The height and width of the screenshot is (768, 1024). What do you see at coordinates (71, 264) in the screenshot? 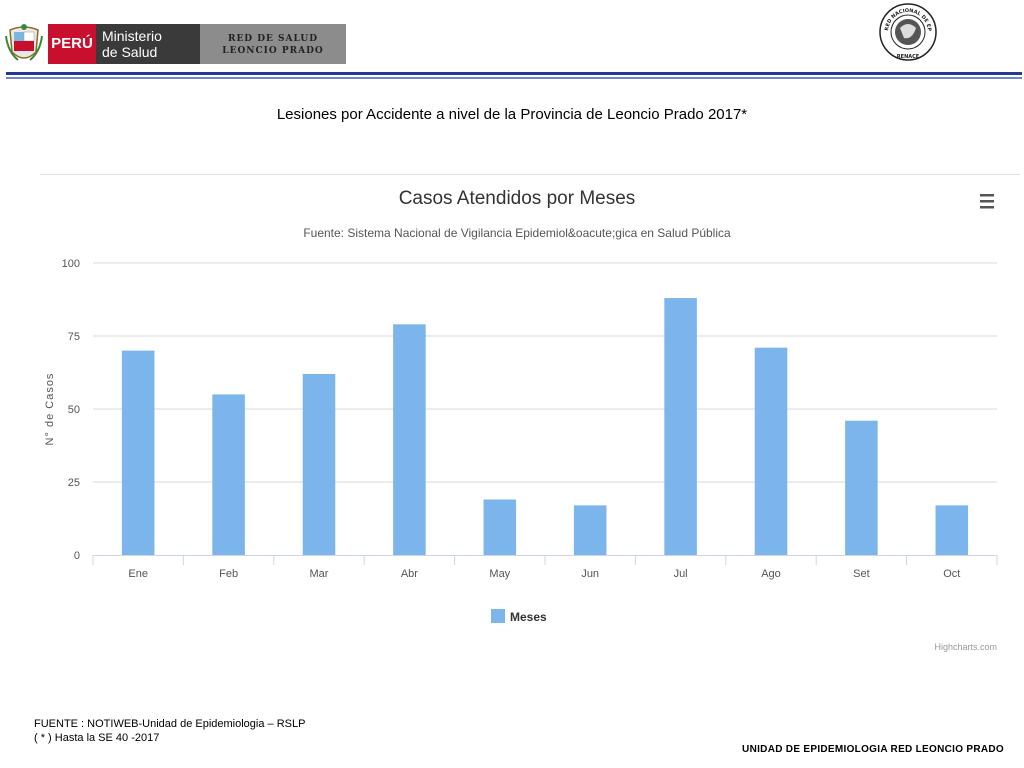
I see `y-tick-label: 100` at bounding box center [71, 264].